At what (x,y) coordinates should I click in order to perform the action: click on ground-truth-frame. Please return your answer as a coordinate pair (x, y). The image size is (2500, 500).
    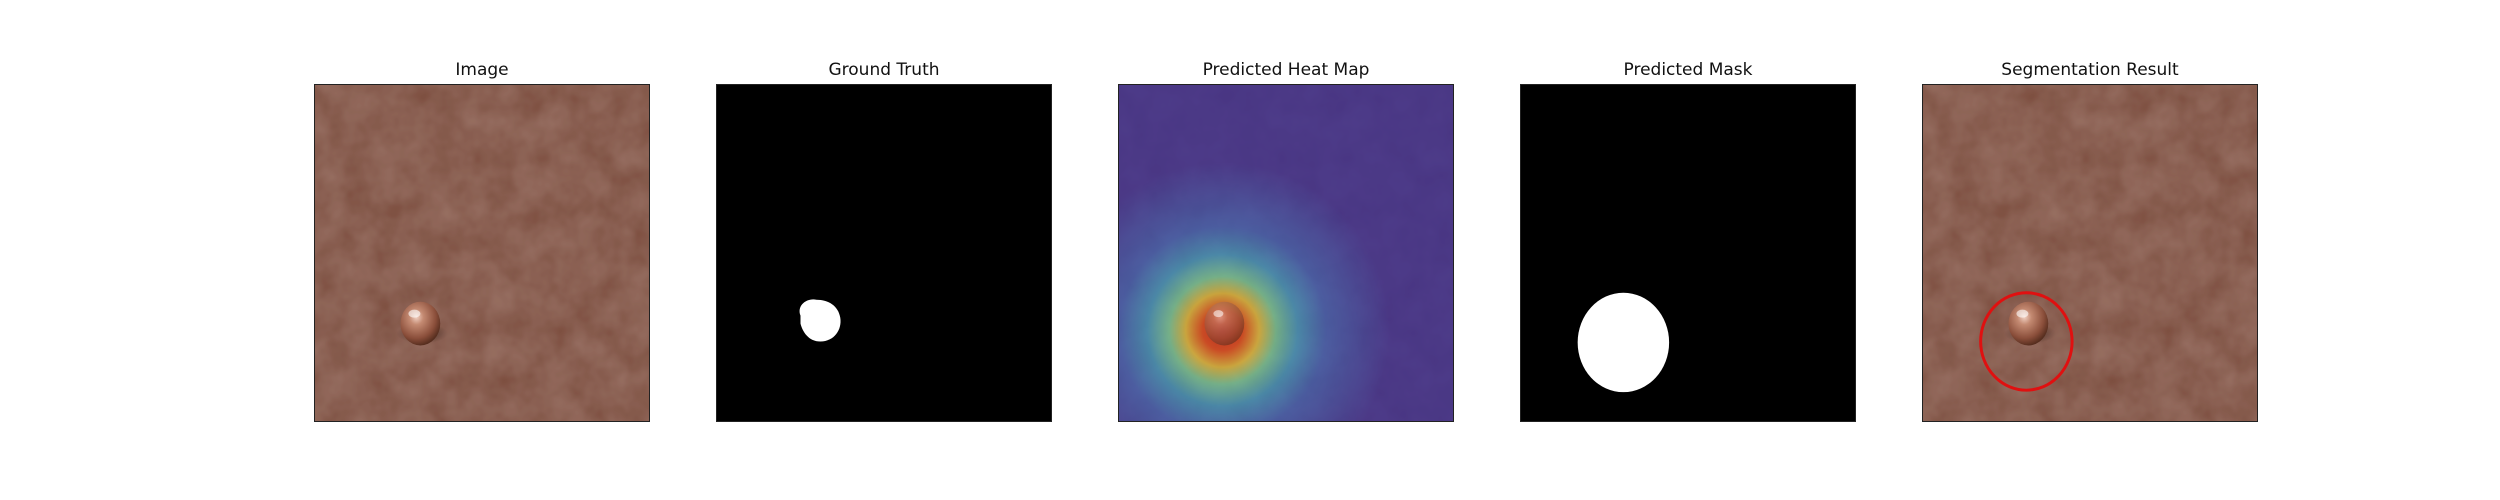
    Looking at the image, I should click on (884, 253).